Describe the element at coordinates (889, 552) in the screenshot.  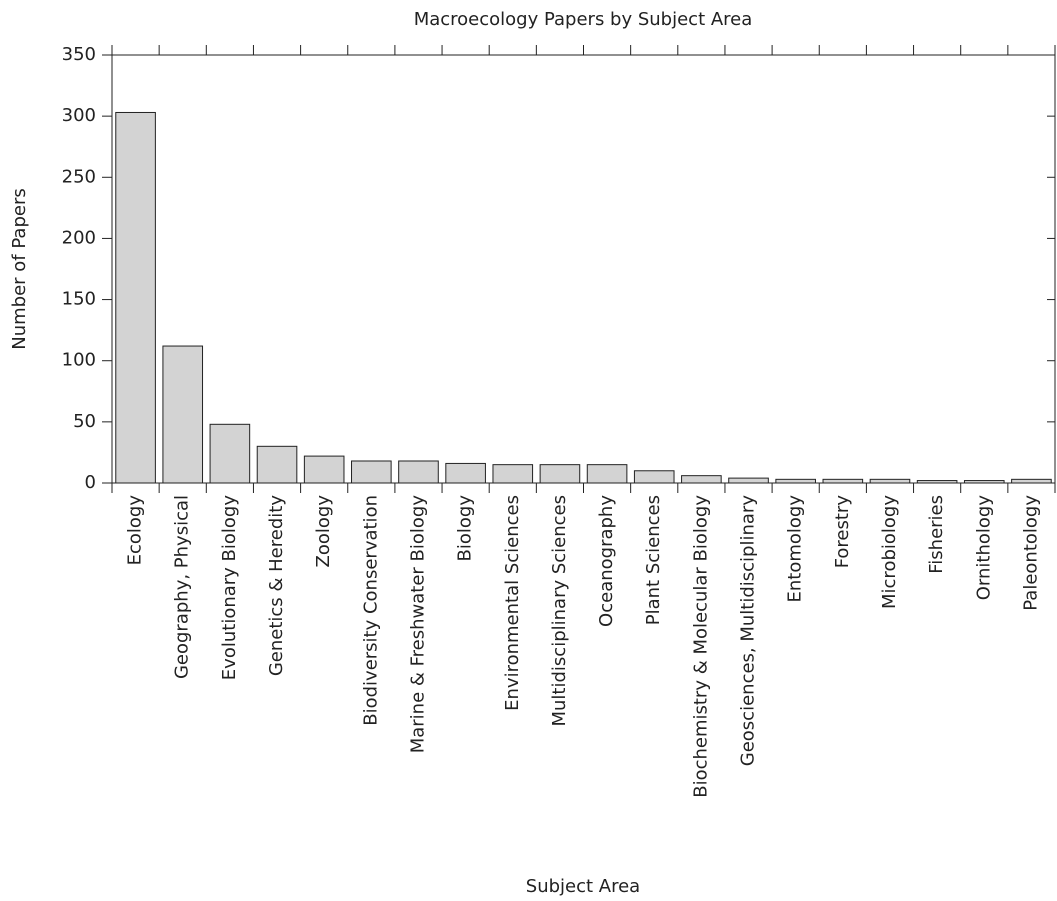
I see `x-tick-label: Microbiology` at that location.